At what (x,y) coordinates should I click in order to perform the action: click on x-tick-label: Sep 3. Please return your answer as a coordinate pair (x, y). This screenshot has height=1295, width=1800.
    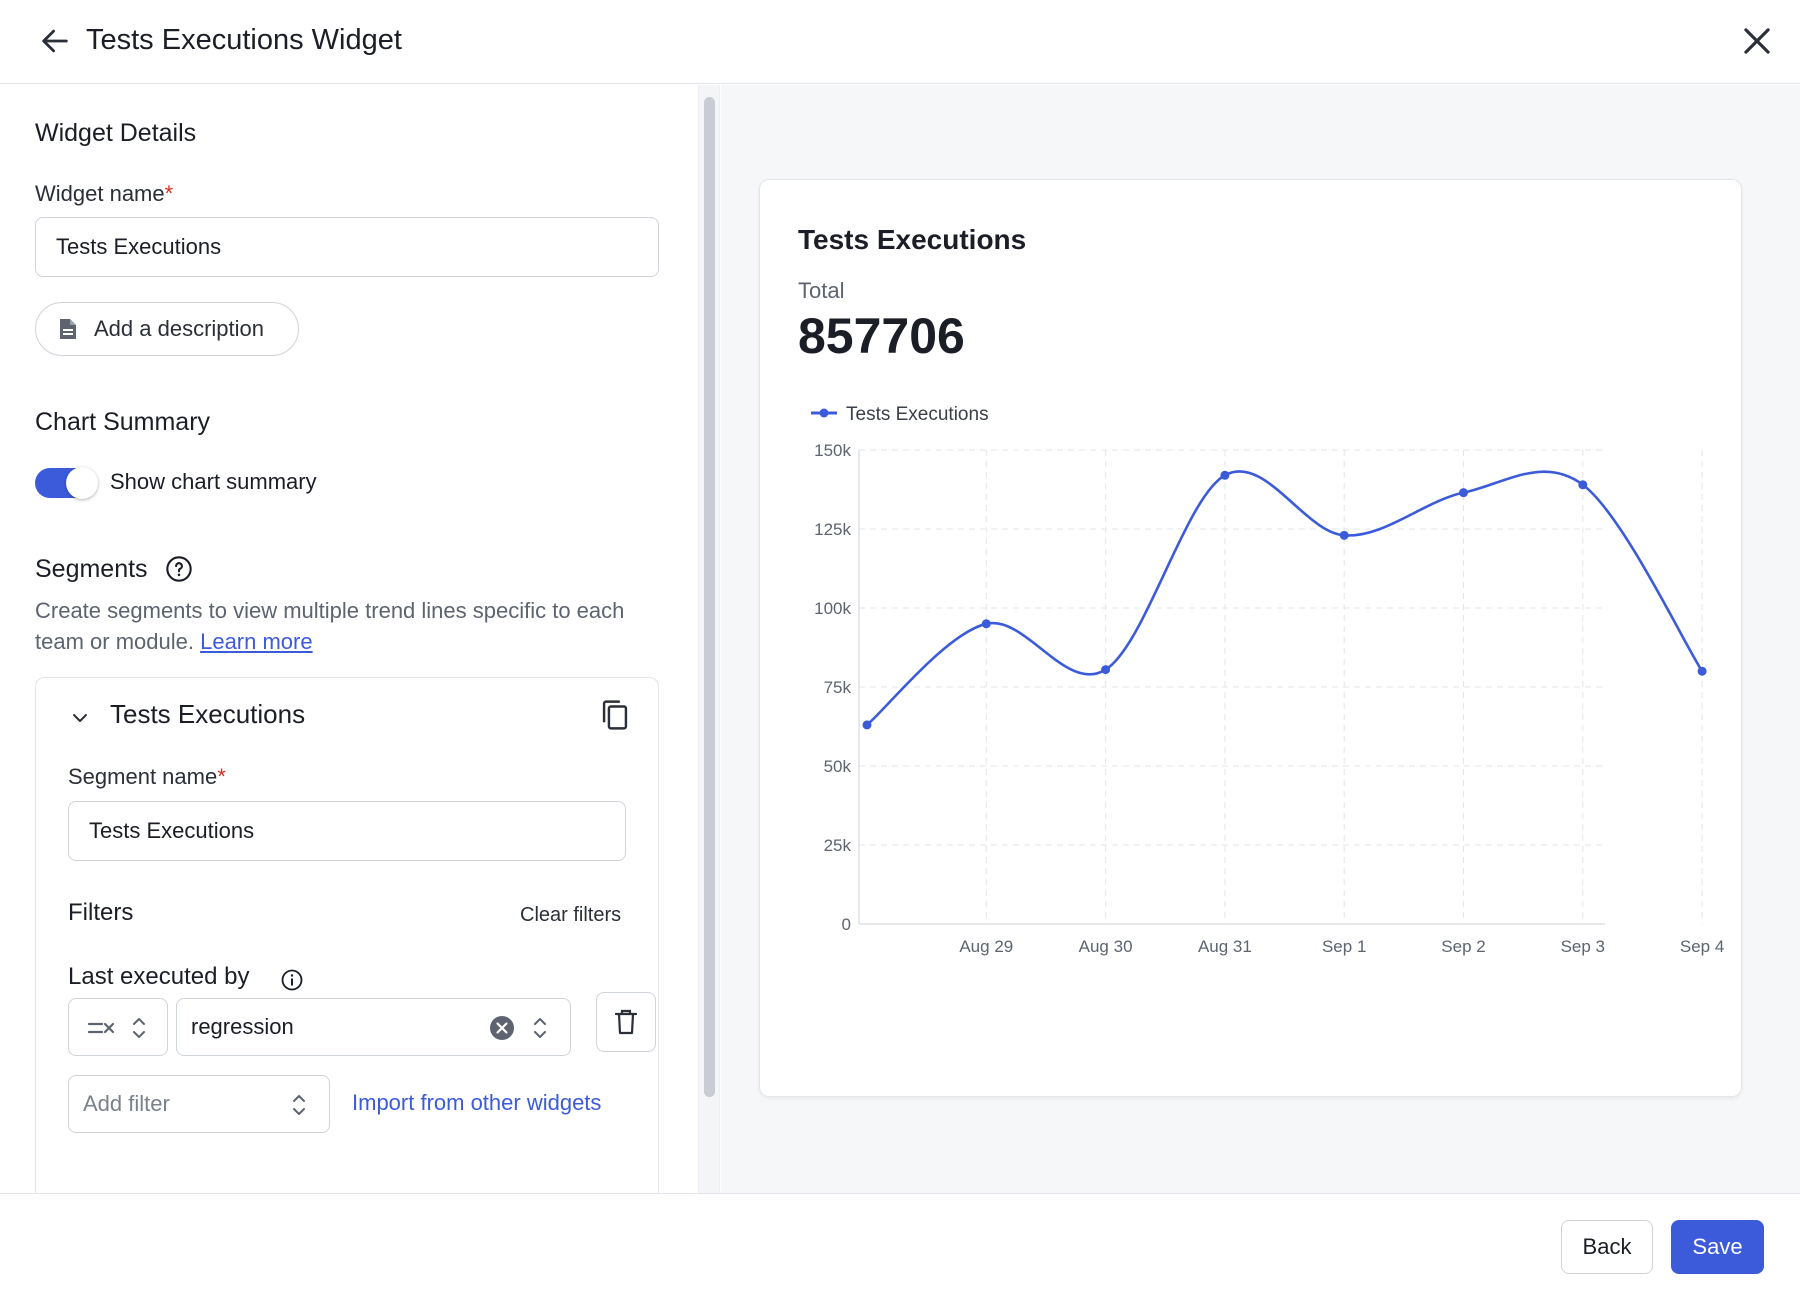
    Looking at the image, I should click on (1583, 946).